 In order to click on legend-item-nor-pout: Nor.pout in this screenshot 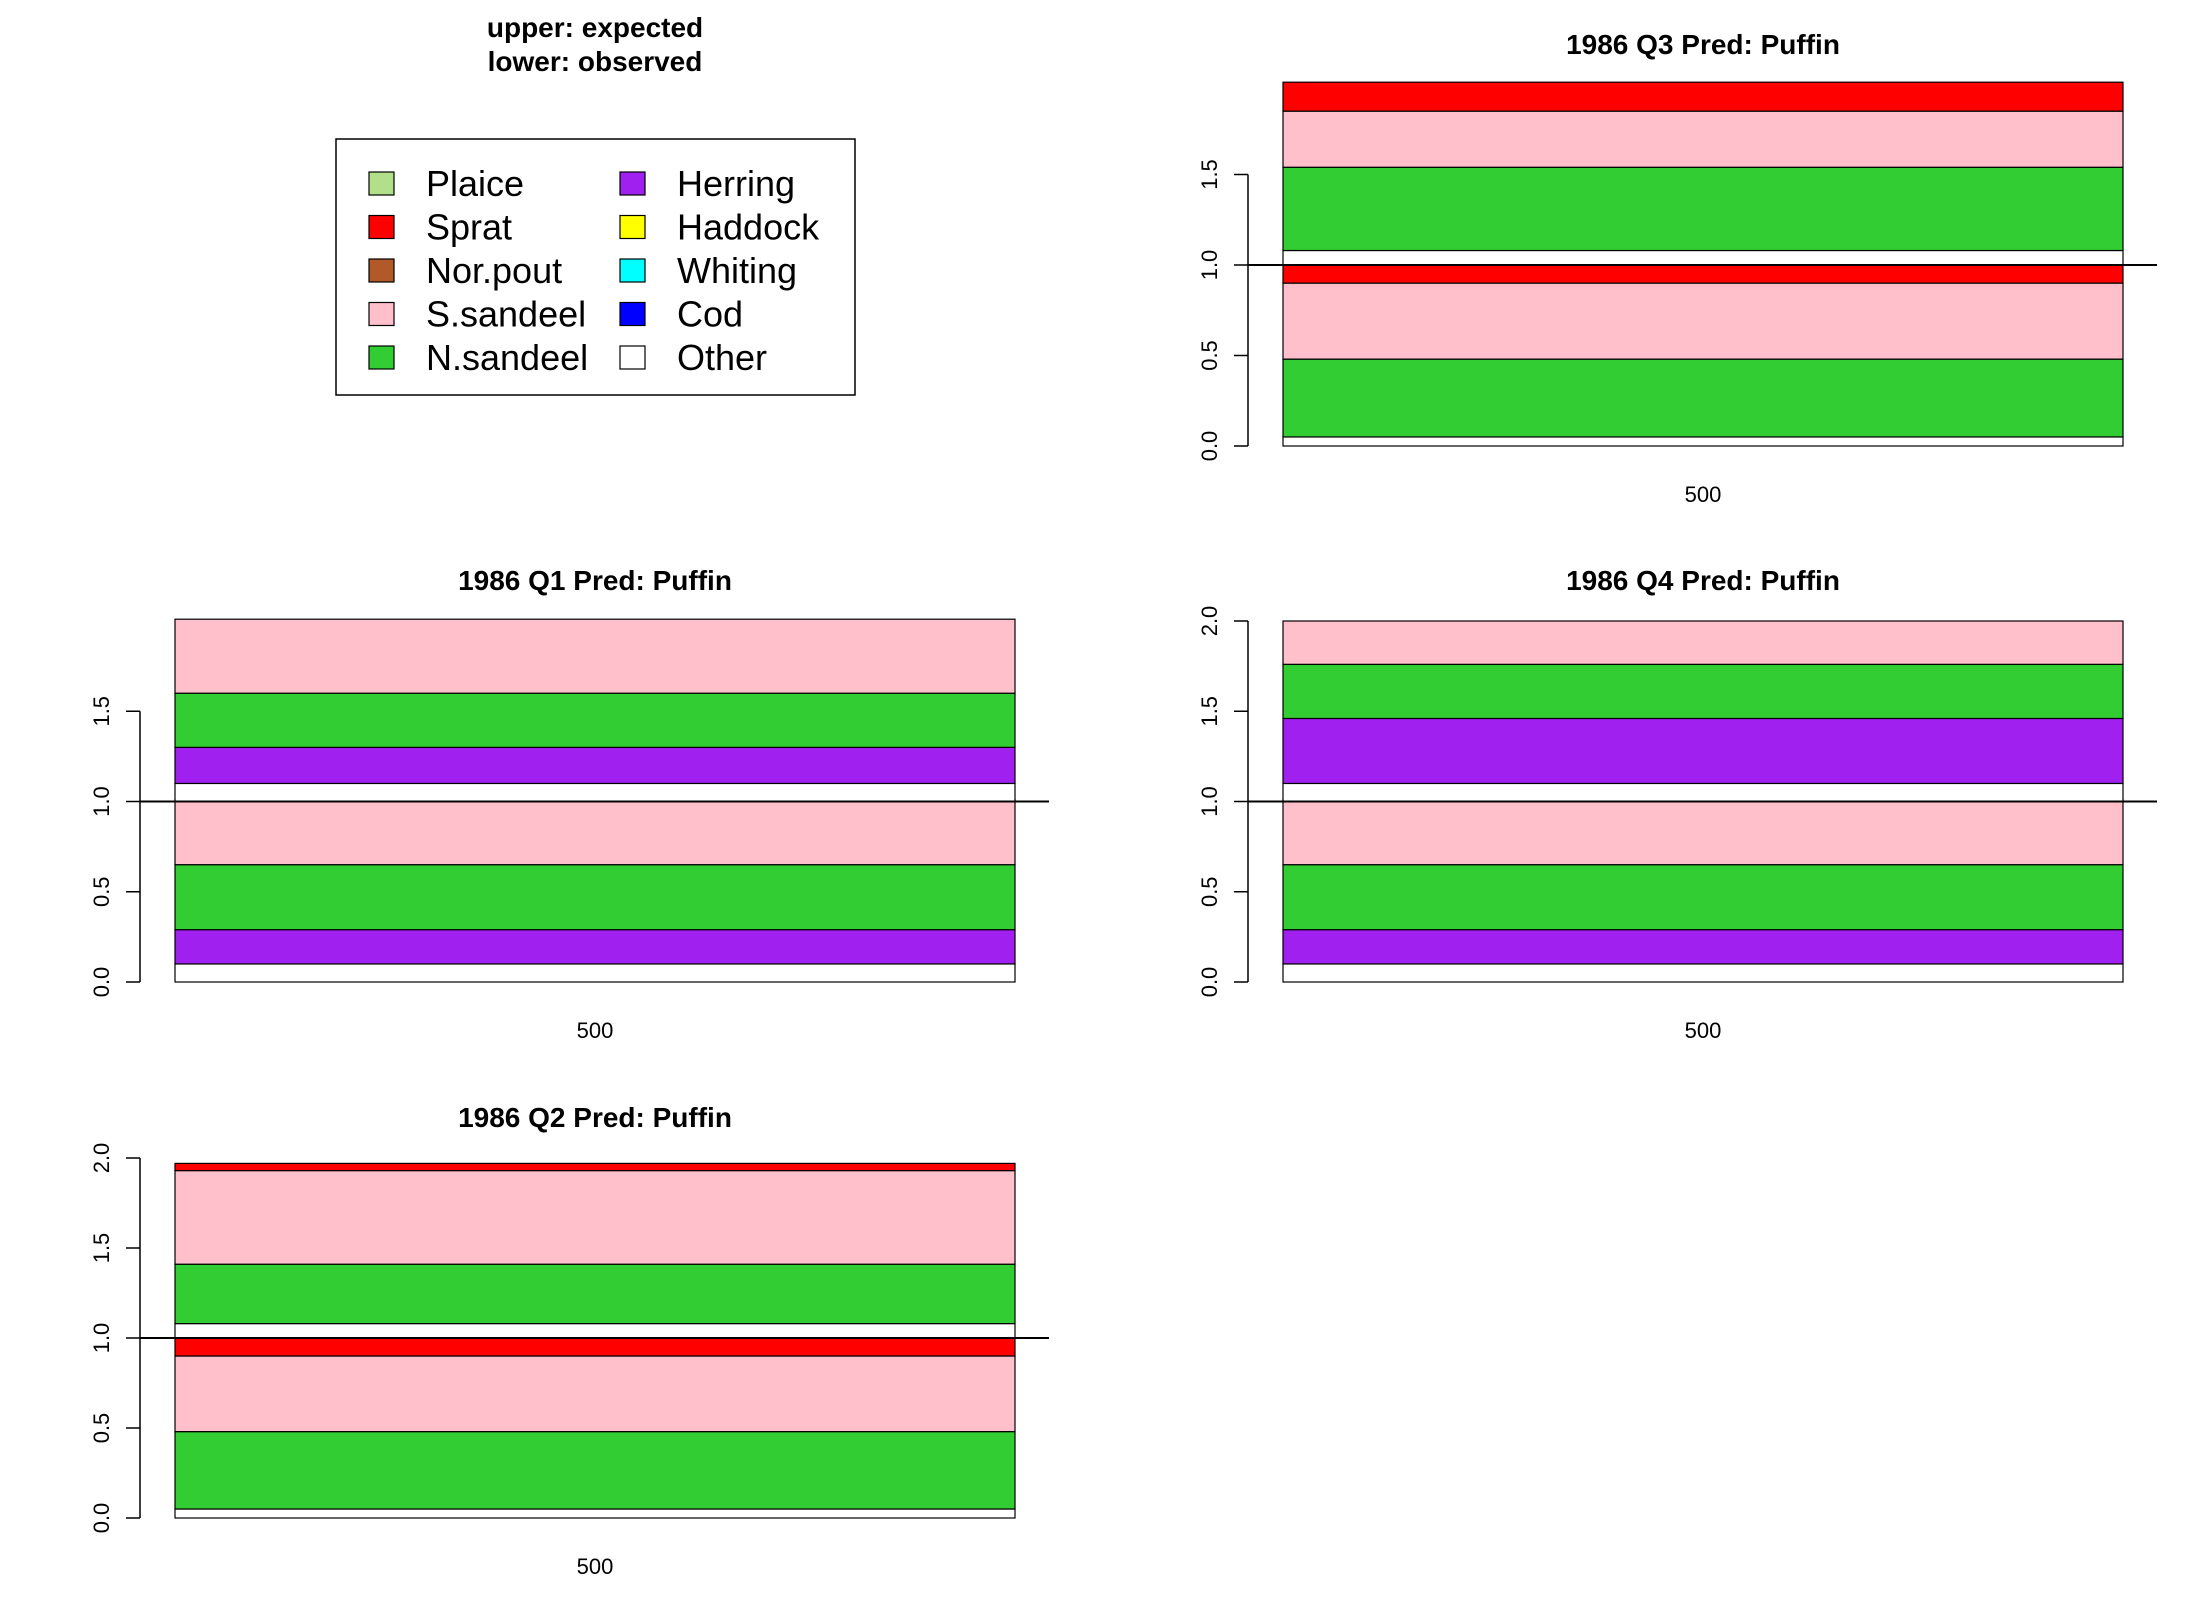, I will do `click(465, 270)`.